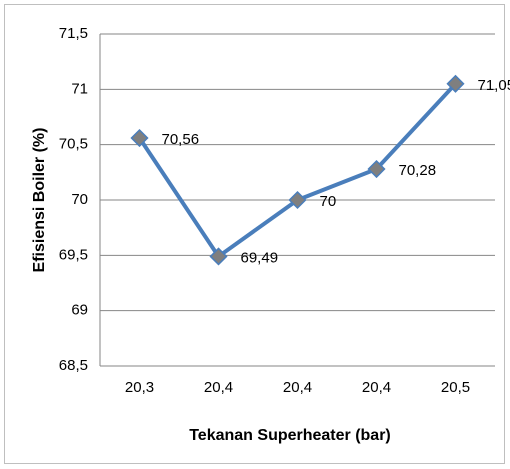 The image size is (510, 469). What do you see at coordinates (79, 88) in the screenshot?
I see `y-tick-label: 71` at bounding box center [79, 88].